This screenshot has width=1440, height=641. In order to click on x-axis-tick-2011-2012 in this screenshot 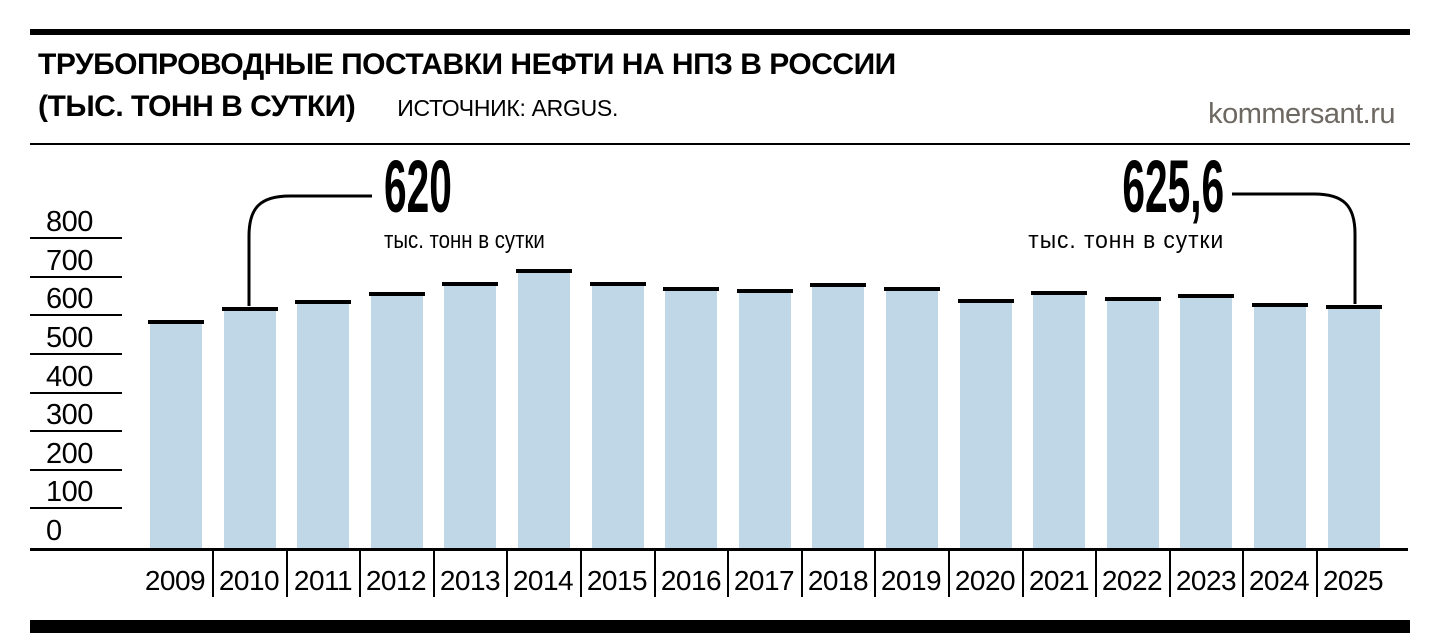, I will do `click(360, 573)`.